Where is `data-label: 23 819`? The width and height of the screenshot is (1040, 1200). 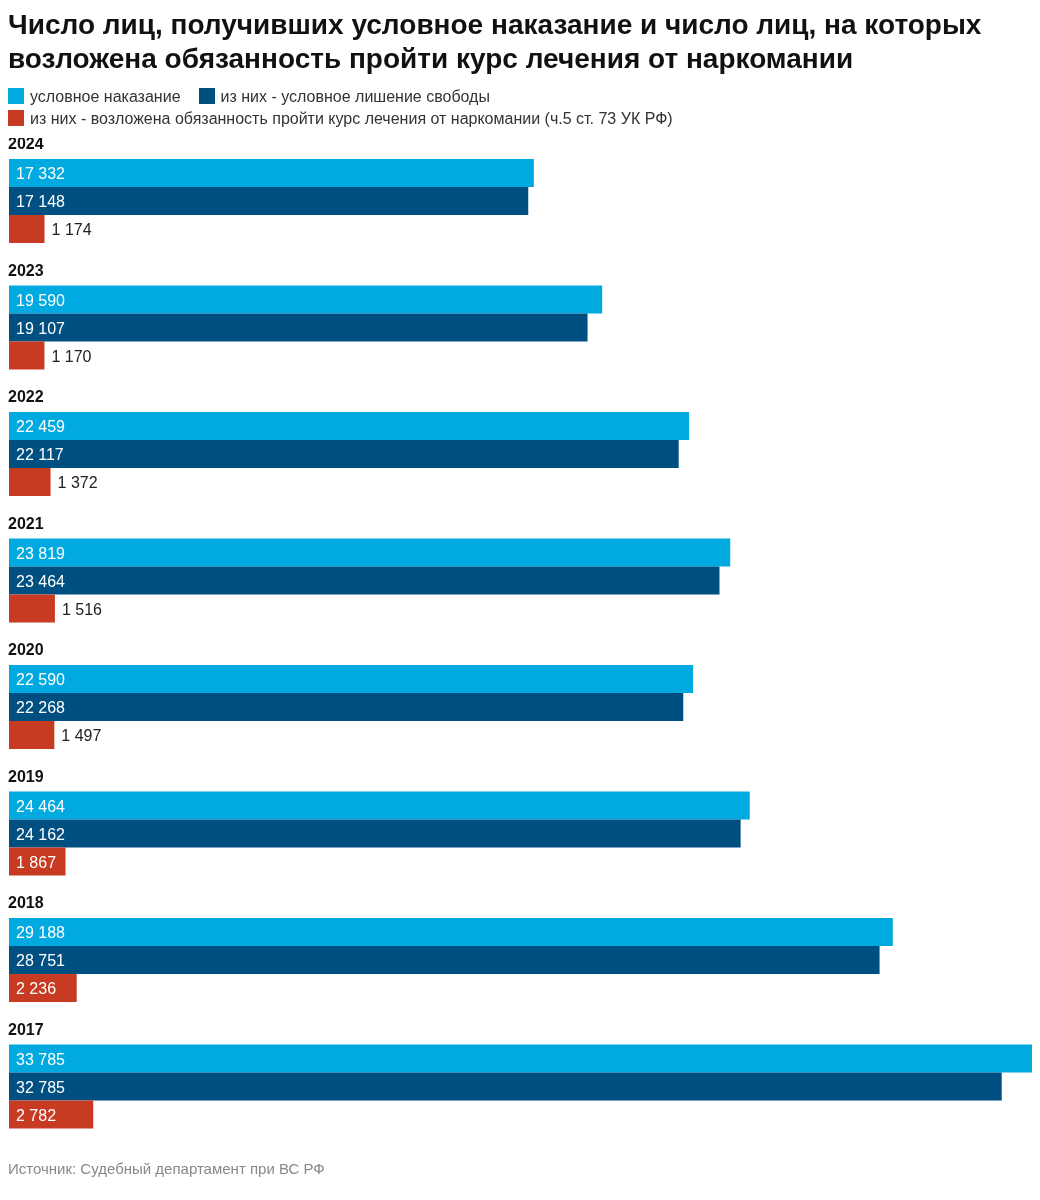
data-label: 23 819 is located at coordinates (41, 553).